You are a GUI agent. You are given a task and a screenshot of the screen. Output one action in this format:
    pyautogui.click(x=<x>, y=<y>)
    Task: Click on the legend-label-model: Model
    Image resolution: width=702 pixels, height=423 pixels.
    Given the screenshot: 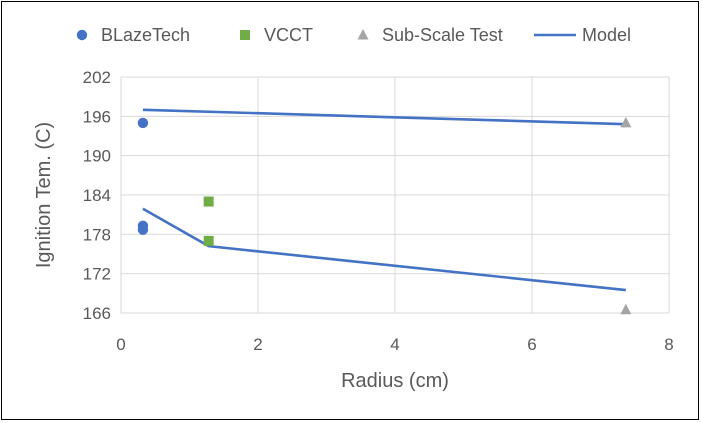 What is the action you would take?
    pyautogui.click(x=606, y=35)
    